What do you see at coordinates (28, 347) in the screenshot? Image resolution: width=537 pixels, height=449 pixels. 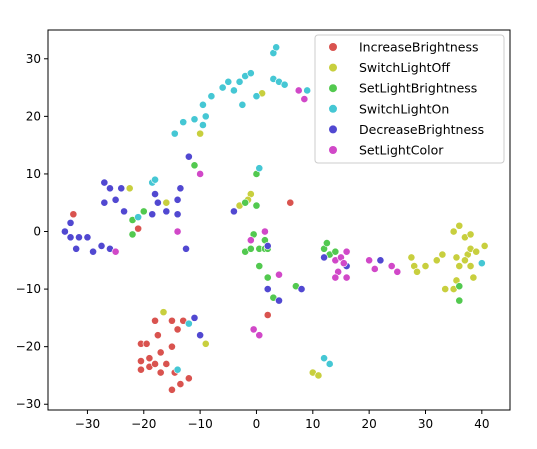 I see `y-tick-label: −20` at bounding box center [28, 347].